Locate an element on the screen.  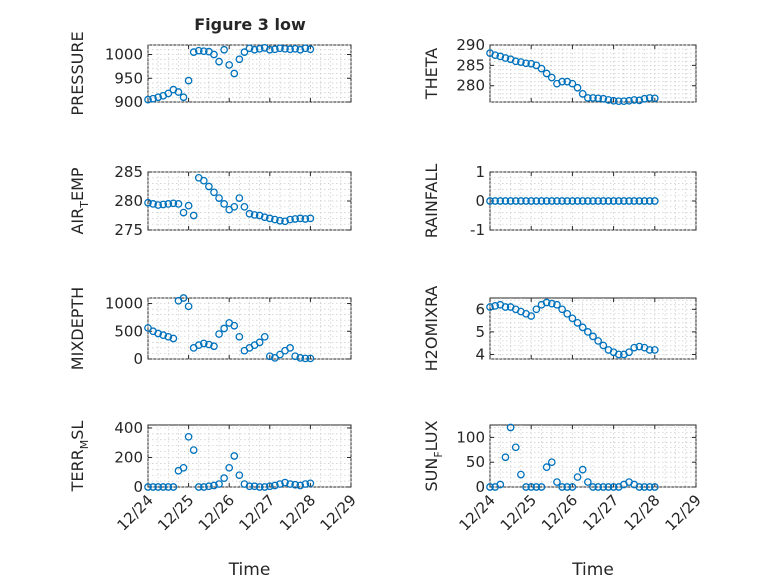
x-axis-label: Time is located at coordinates (249, 570).